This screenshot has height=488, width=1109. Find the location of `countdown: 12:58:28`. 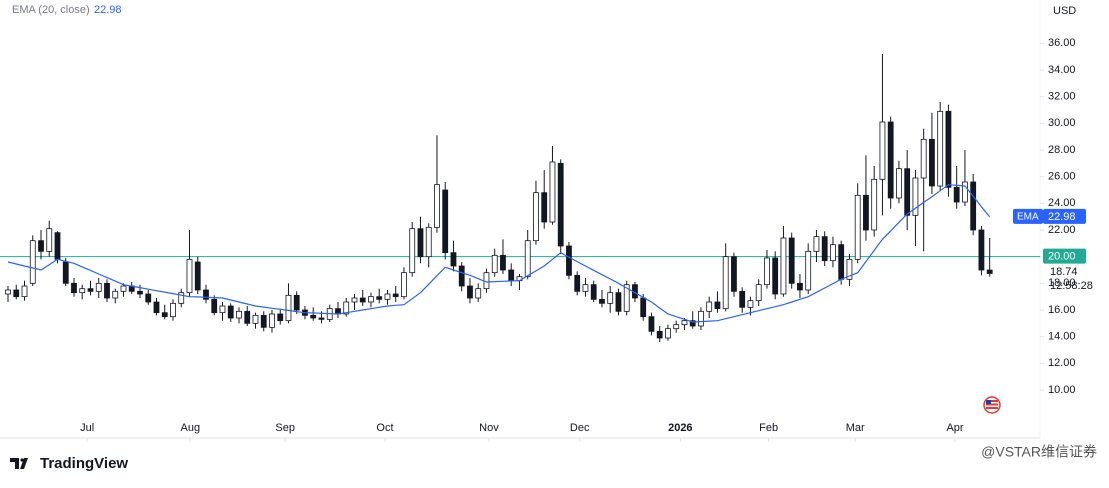

countdown: 12:58:28 is located at coordinates (1071, 286).